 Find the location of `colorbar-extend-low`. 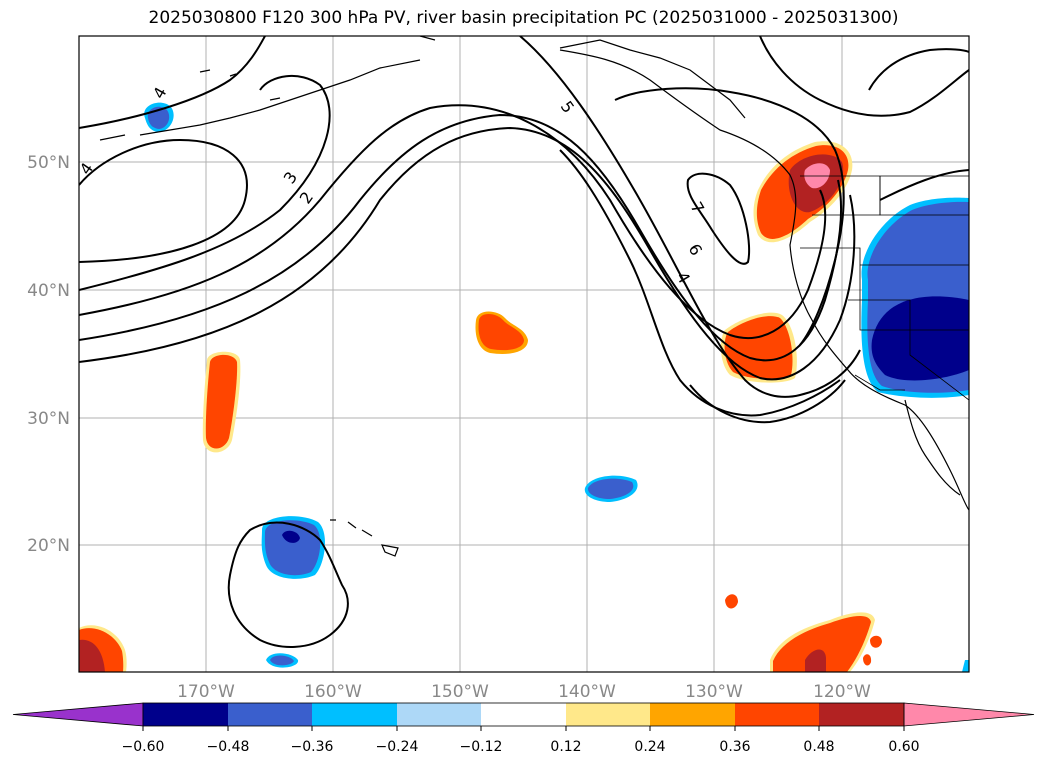

colorbar-extend-low is located at coordinates (78, 714).